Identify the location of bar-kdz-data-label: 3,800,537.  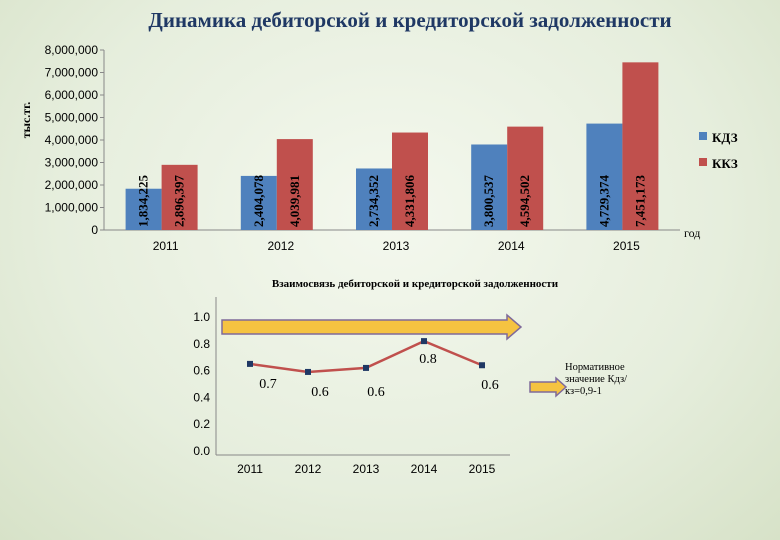
(488, 201).